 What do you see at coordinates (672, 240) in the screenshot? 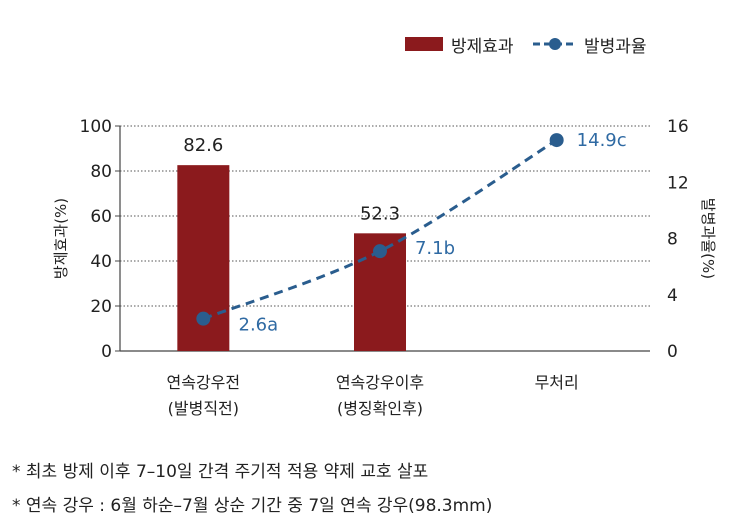
I see `y-right-tick-label: 8` at bounding box center [672, 240].